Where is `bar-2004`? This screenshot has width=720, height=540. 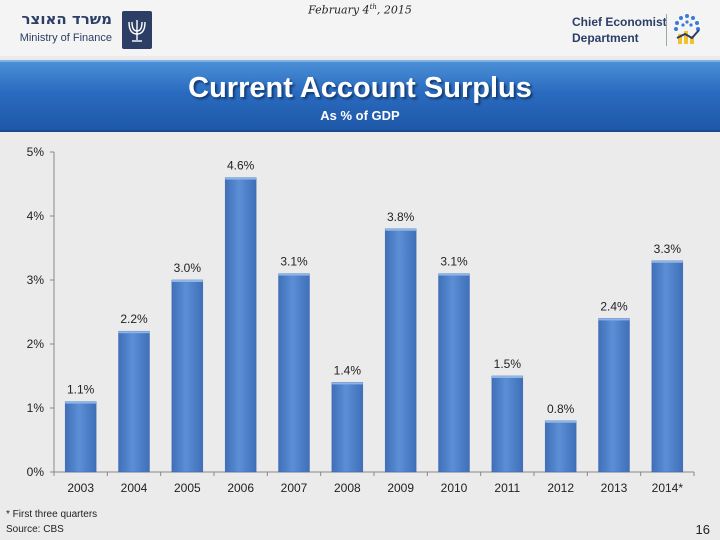
bar-2004 is located at coordinates (134, 401).